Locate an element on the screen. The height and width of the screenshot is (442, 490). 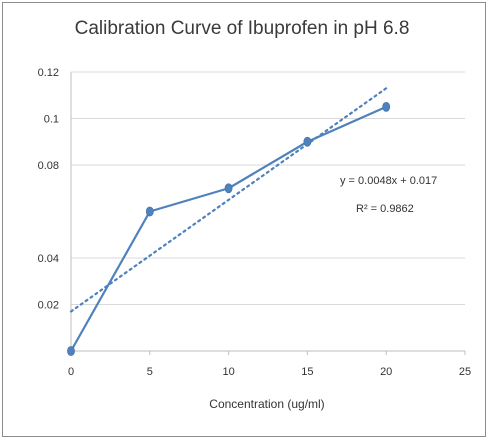
chart-title: Calibration Curve of Ibuprofen in pH 6.8 is located at coordinates (242, 28).